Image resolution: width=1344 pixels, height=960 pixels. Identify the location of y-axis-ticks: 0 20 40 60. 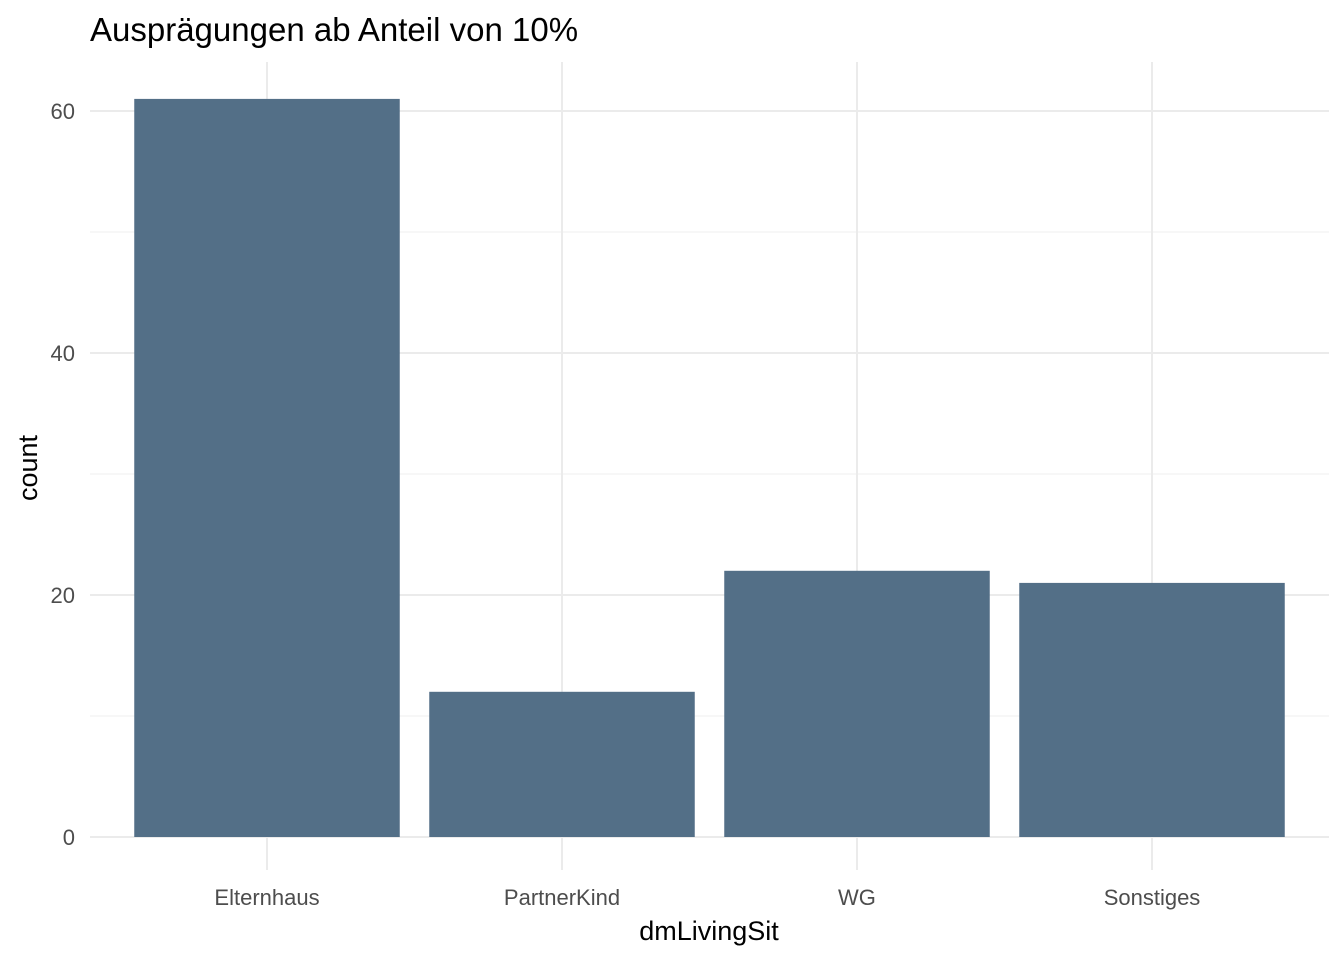
(63, 474).